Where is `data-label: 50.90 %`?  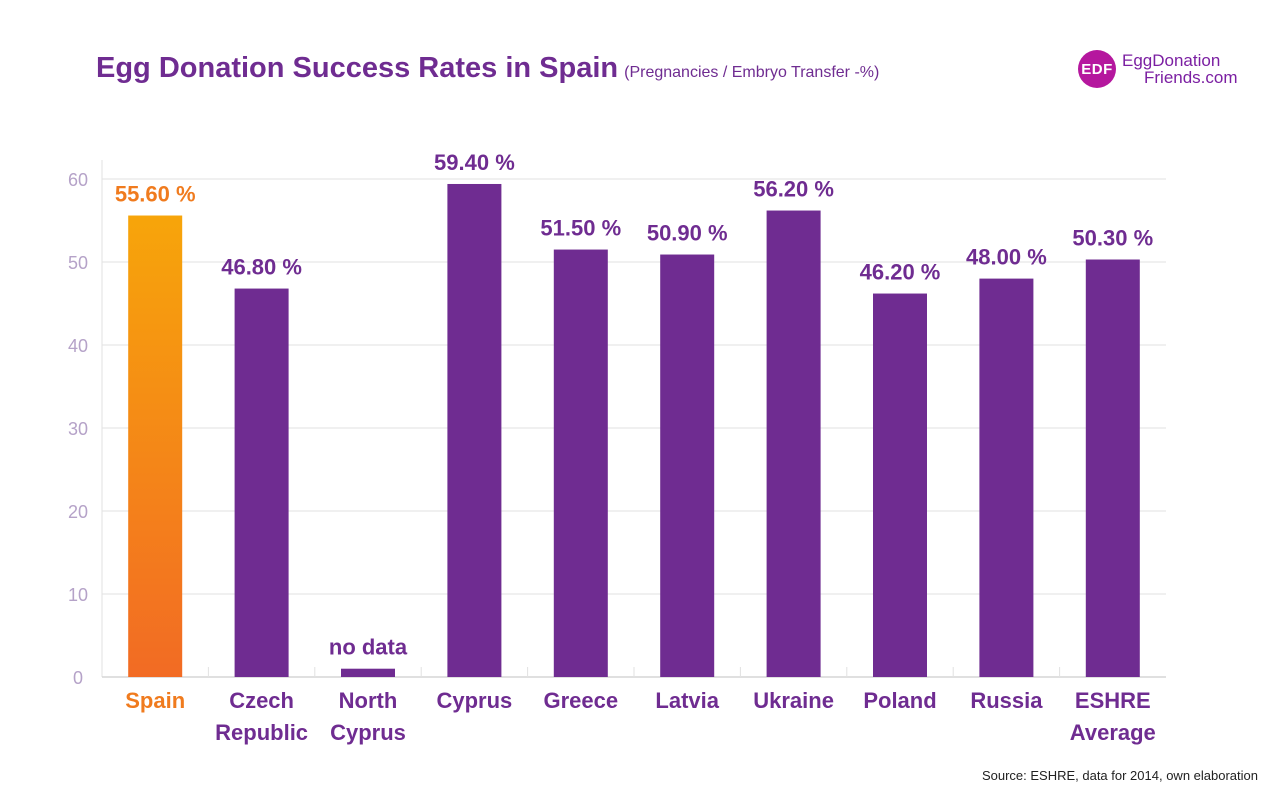
data-label: 50.90 % is located at coordinates (687, 233).